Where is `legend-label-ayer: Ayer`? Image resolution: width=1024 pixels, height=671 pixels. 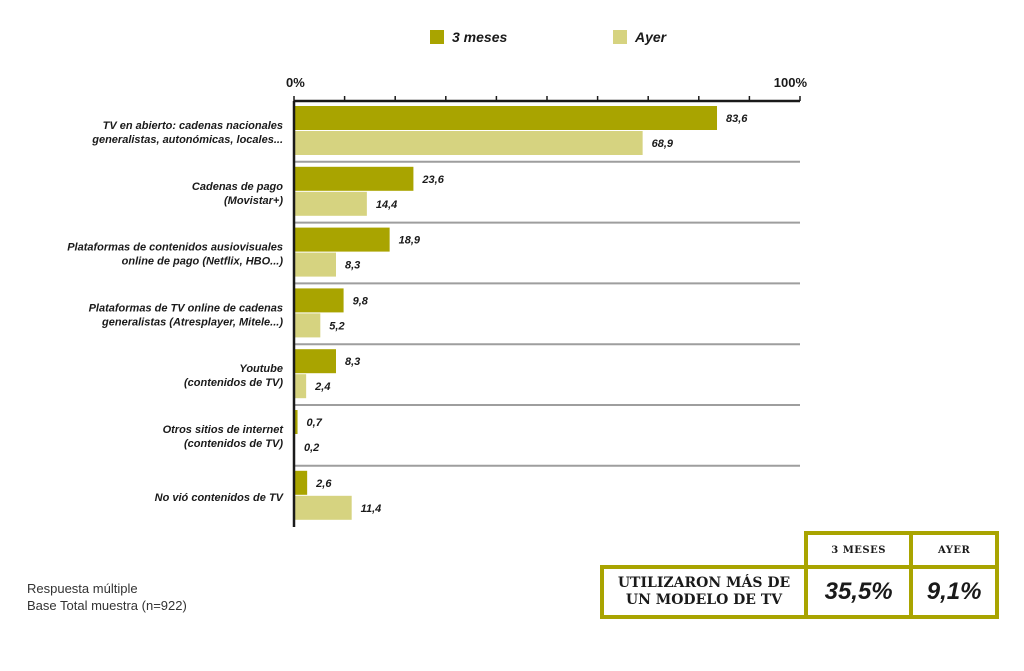
legend-label-ayer: Ayer is located at coordinates (651, 37).